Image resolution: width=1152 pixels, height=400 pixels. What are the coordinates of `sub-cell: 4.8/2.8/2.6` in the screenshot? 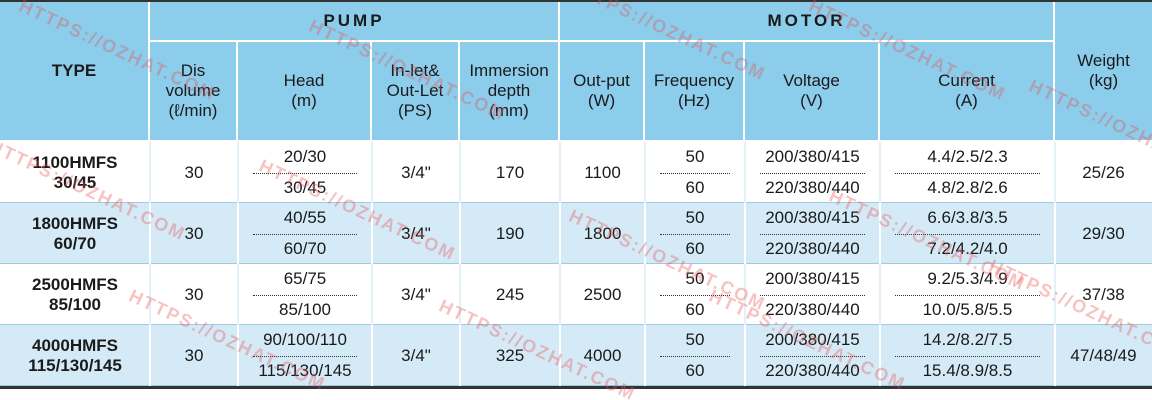 It's located at (967, 187).